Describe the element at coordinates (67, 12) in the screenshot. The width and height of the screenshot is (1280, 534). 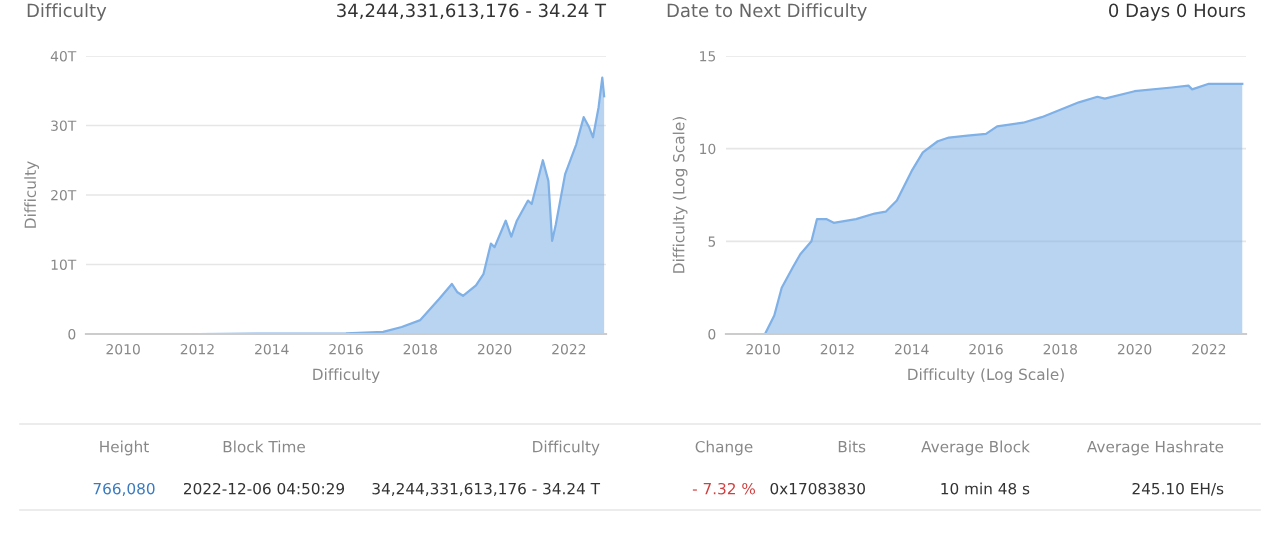
I see `chart-title: Difficulty` at that location.